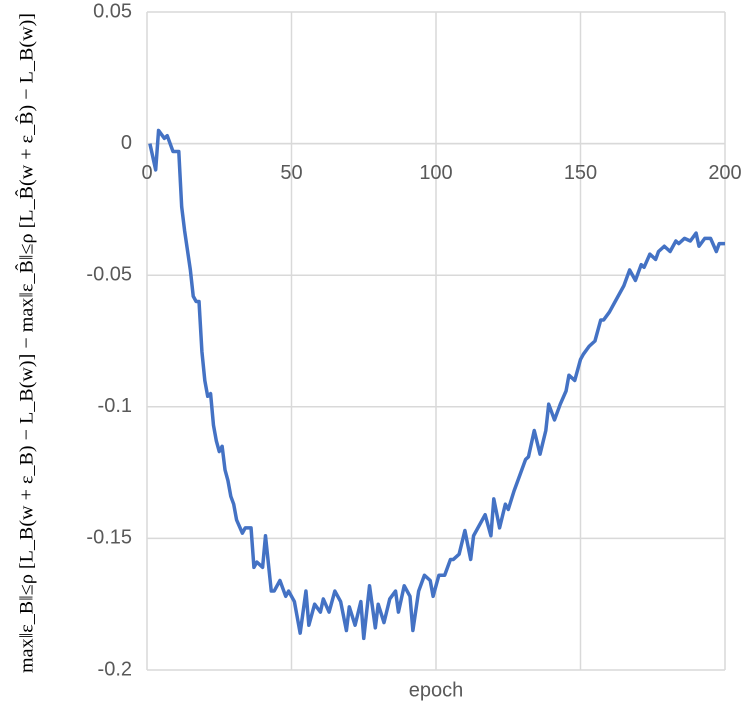  I want to click on y-tick-label: -0.05, so click(109, 274).